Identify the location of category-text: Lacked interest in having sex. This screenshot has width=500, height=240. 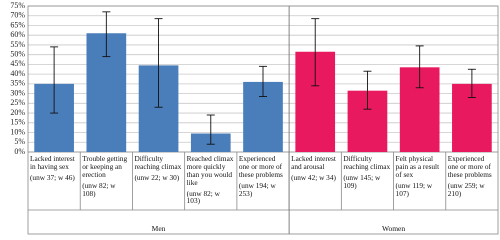
(52, 162).